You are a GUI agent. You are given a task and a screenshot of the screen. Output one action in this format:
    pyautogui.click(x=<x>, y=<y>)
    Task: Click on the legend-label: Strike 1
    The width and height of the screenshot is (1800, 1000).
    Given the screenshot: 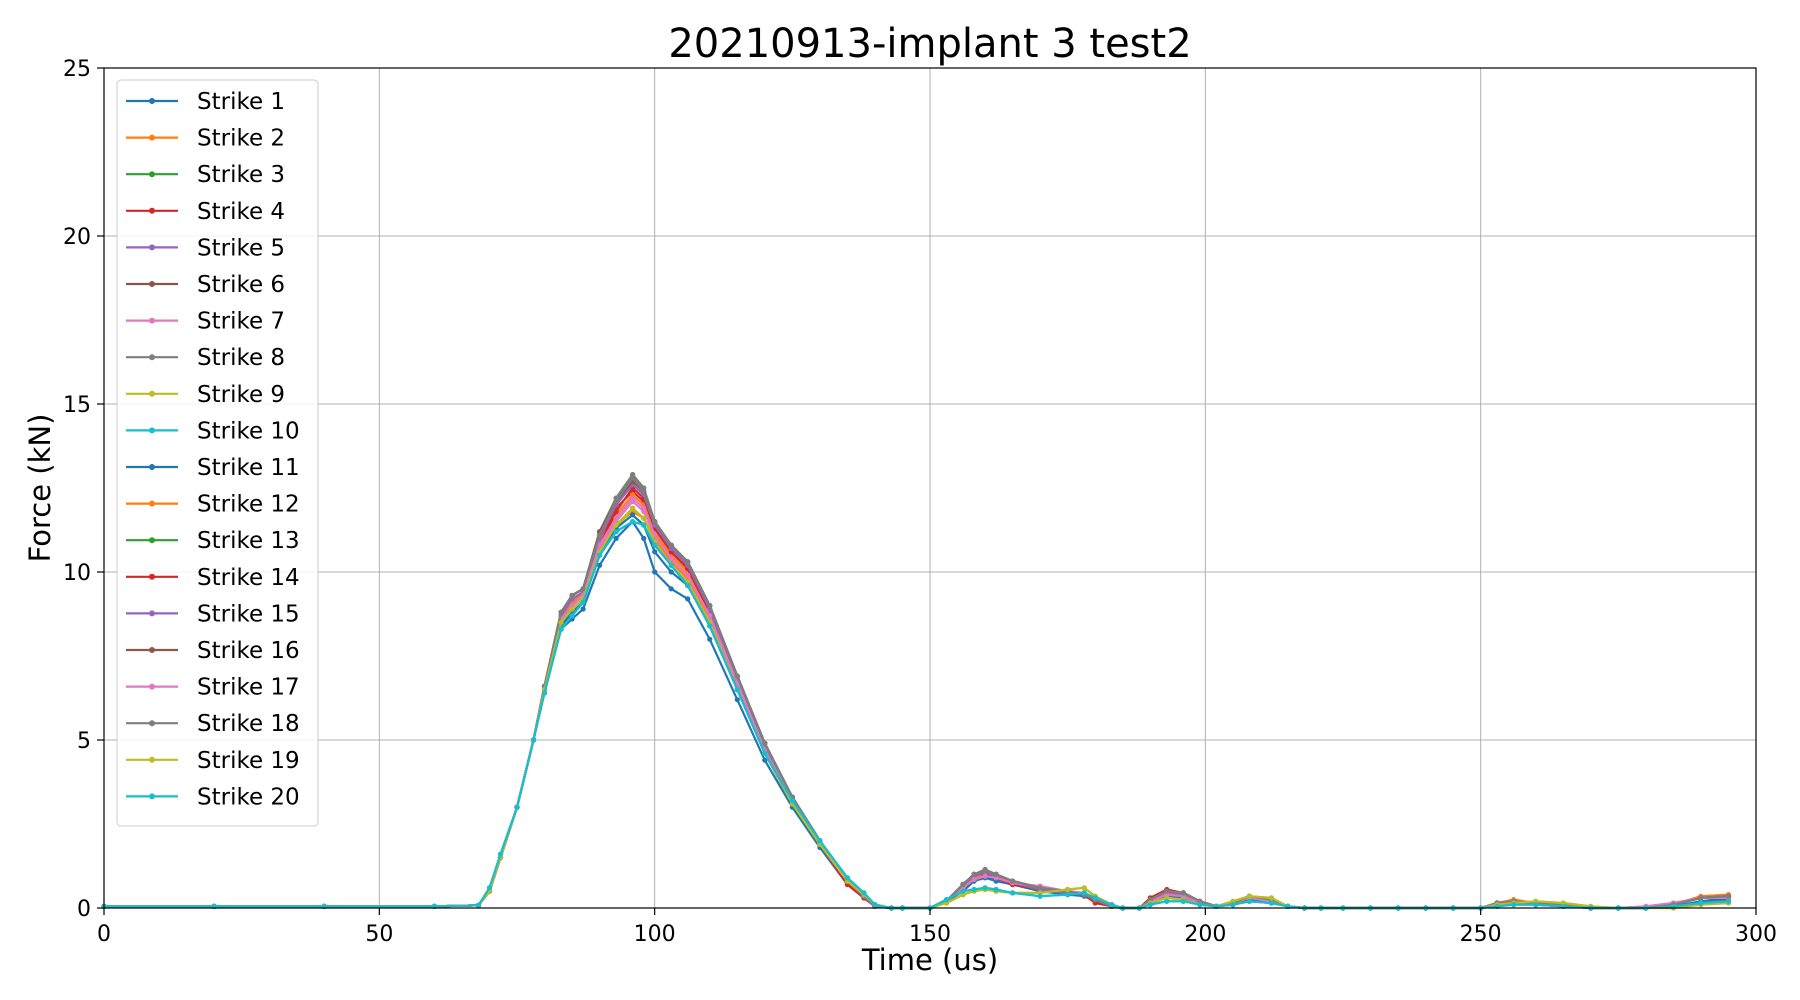 What is the action you would take?
    pyautogui.click(x=241, y=102)
    